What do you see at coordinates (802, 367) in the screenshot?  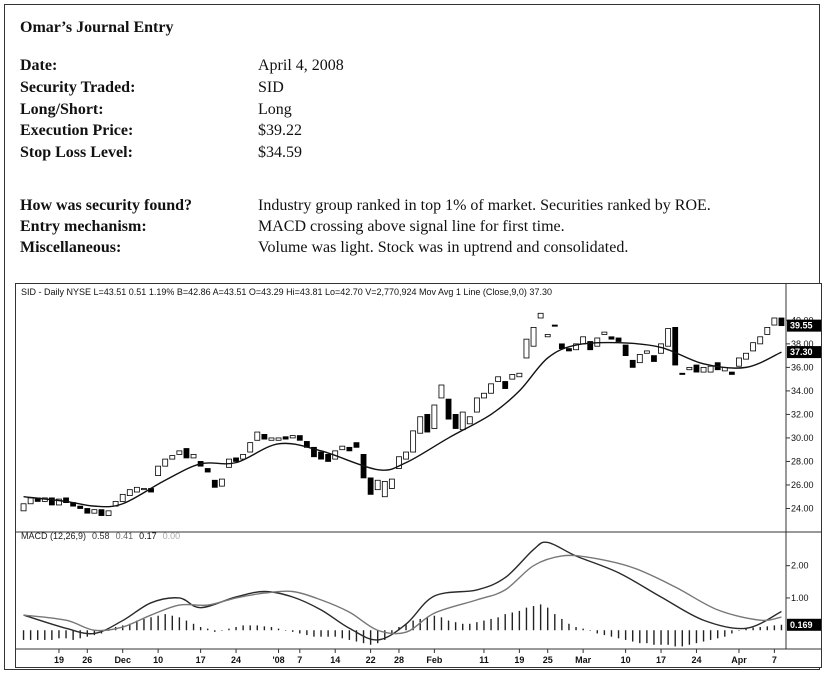 I see `y-tick-label: 36.00` at bounding box center [802, 367].